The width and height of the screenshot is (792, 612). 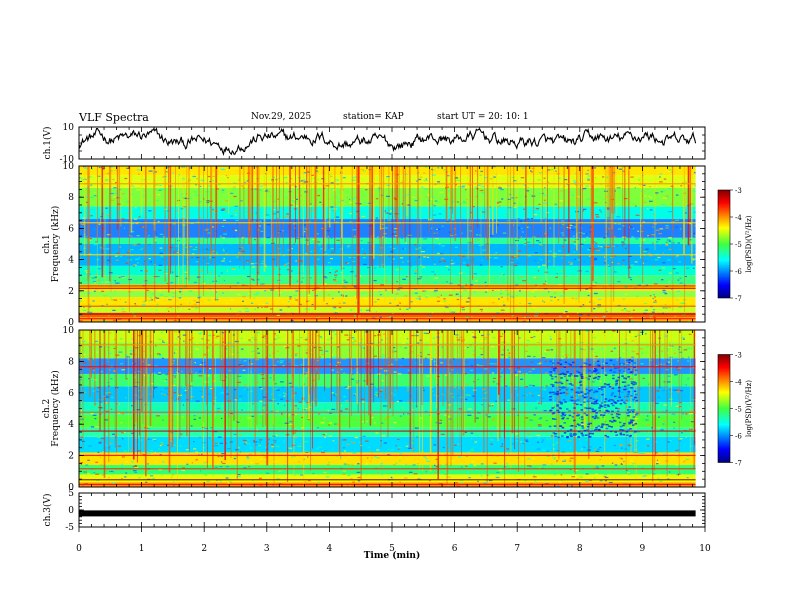 I want to click on ch2-colorbar-tick-label: -6, so click(x=738, y=437).